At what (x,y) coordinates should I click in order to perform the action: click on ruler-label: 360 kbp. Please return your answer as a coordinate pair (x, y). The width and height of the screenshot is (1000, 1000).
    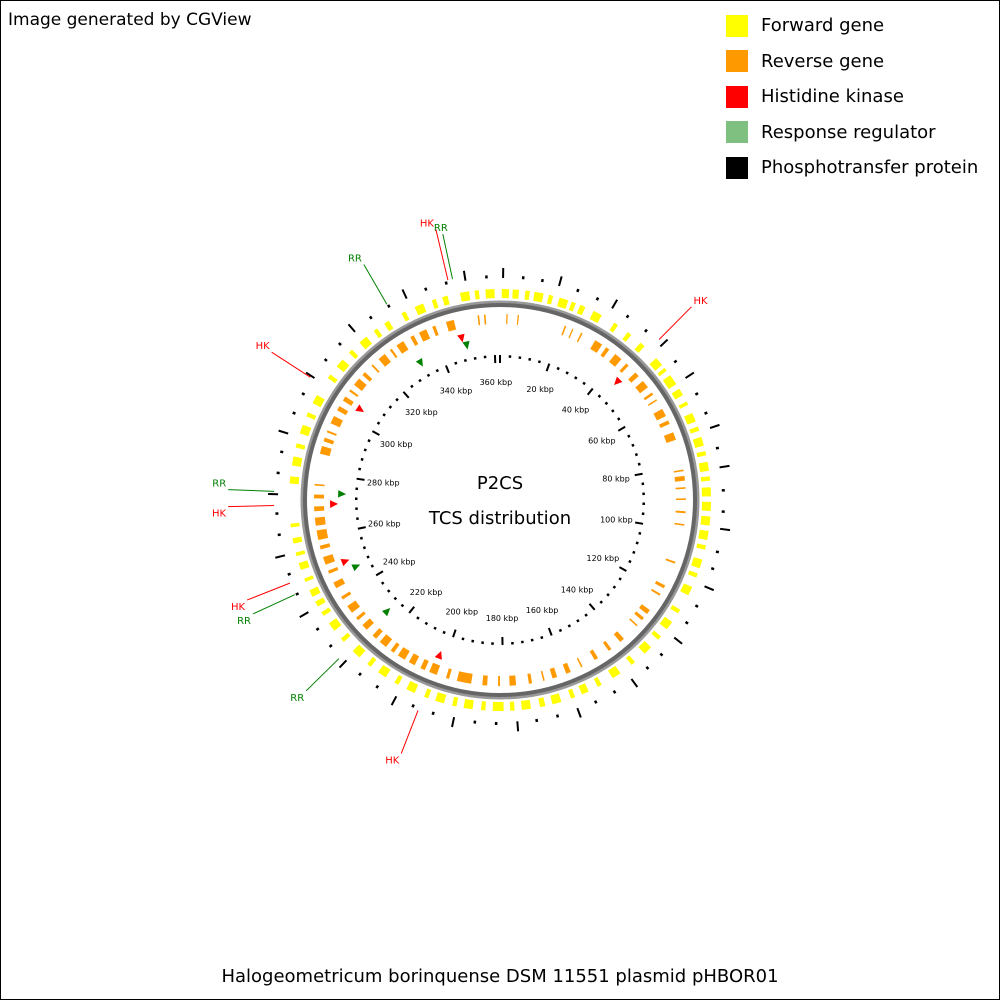
    Looking at the image, I should click on (496, 382).